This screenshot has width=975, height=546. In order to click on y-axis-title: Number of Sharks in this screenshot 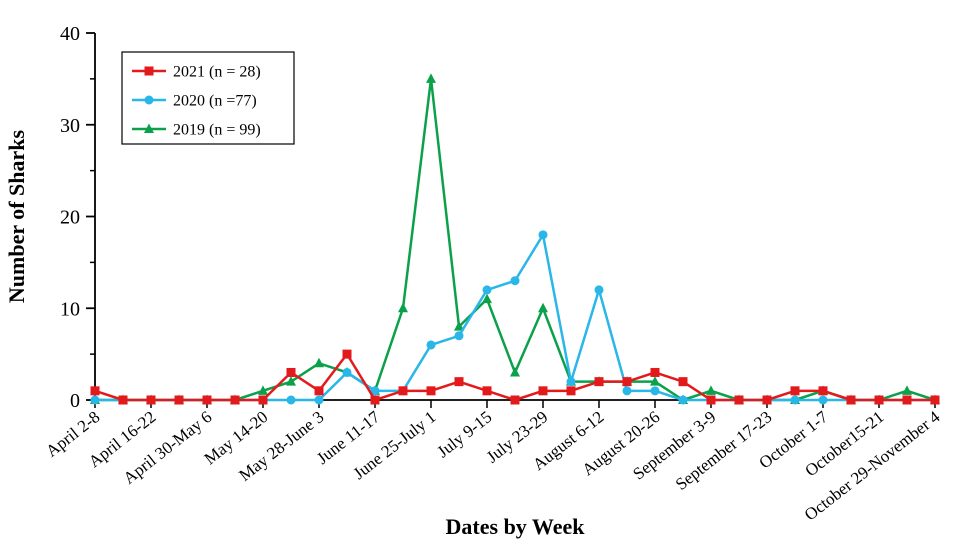, I will do `click(16, 216)`.